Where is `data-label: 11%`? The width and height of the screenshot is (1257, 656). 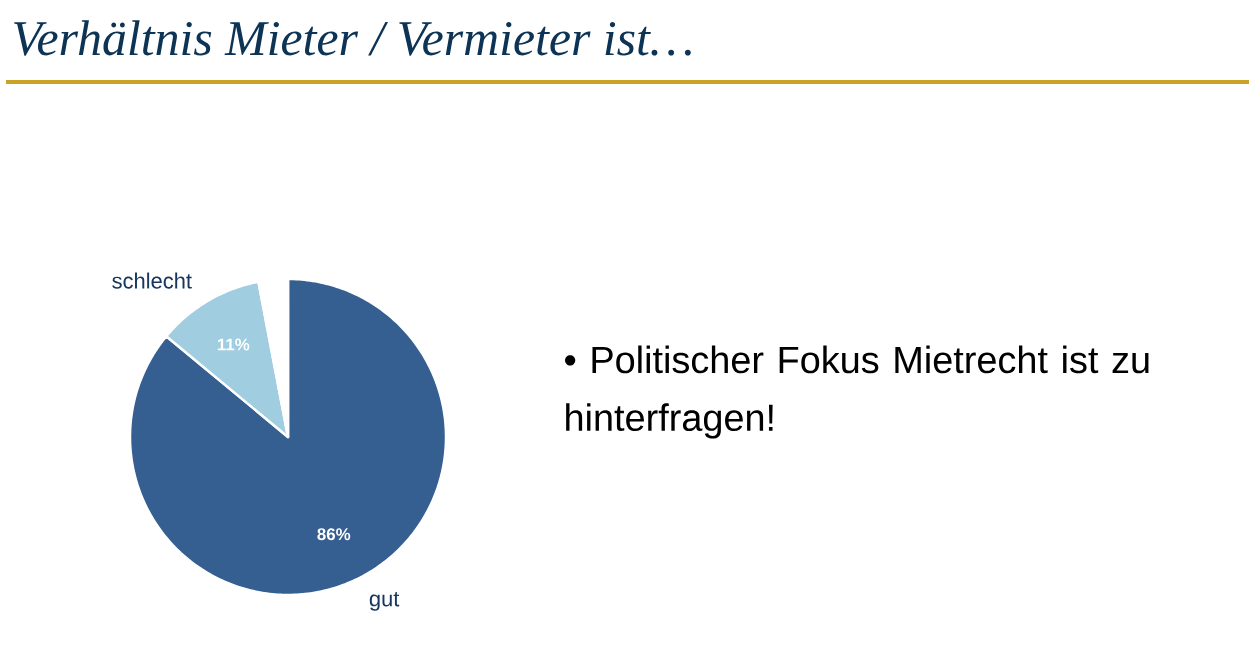
data-label: 11% is located at coordinates (233, 344).